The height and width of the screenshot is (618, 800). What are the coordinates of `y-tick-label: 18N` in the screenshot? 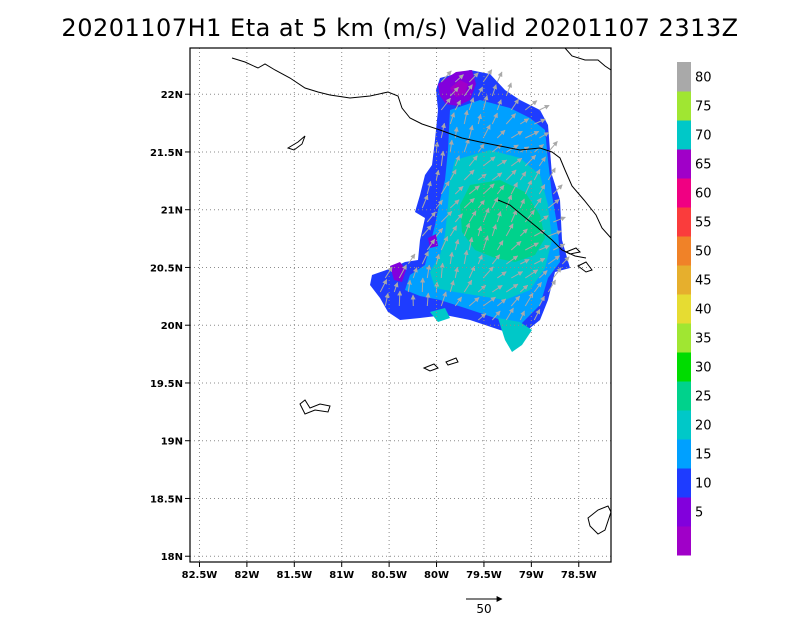 It's located at (172, 557).